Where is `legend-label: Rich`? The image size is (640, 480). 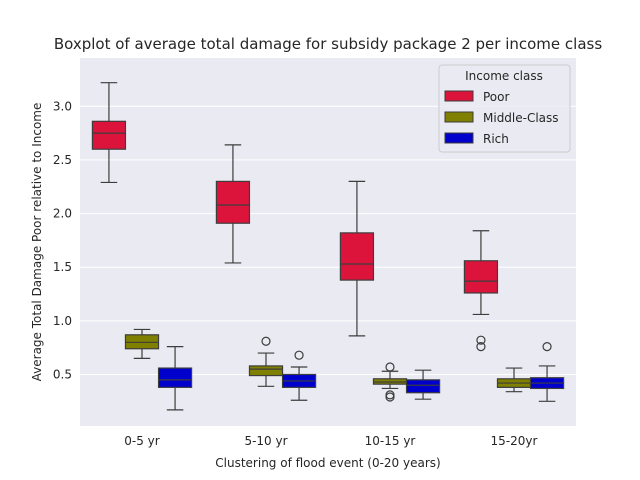 legend-label: Rich is located at coordinates (496, 139).